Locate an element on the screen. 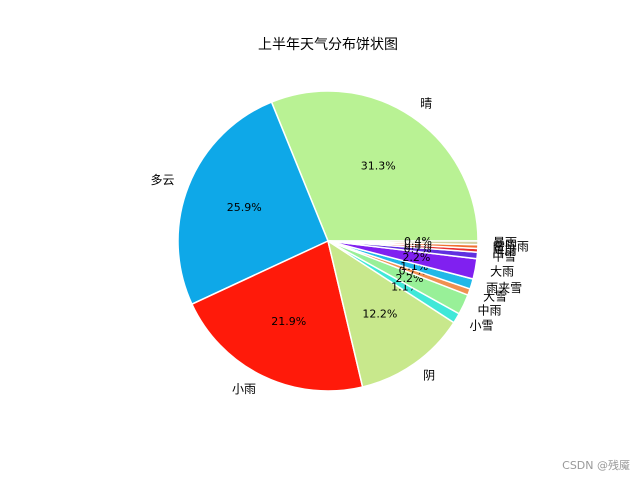 Image resolution: width=640 pixels, height=480 pixels. watermark: CSDN @残魇 is located at coordinates (596, 465).